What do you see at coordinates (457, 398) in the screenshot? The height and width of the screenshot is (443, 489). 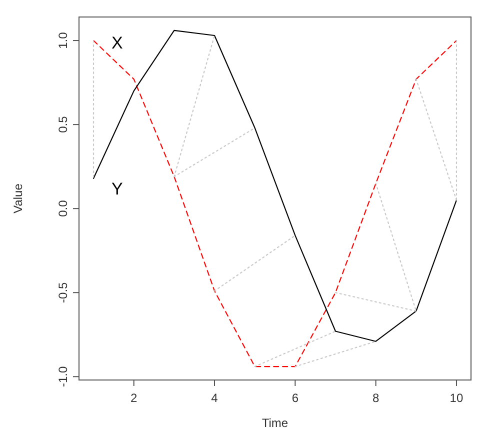 I see `x-tick-label: 10` at bounding box center [457, 398].